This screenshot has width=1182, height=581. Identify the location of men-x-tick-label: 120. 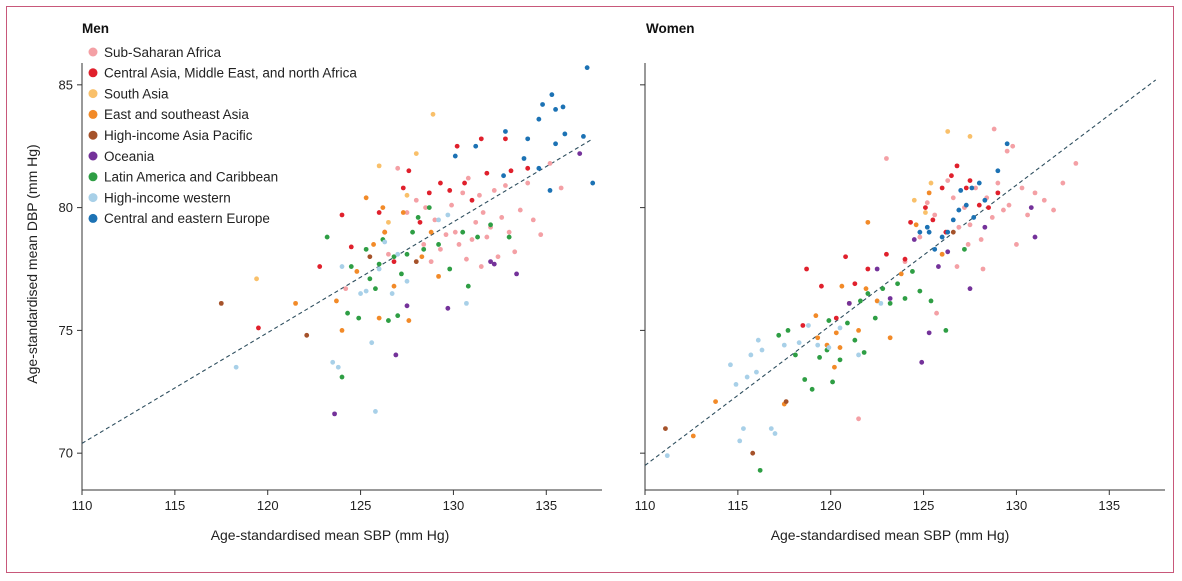
(268, 505).